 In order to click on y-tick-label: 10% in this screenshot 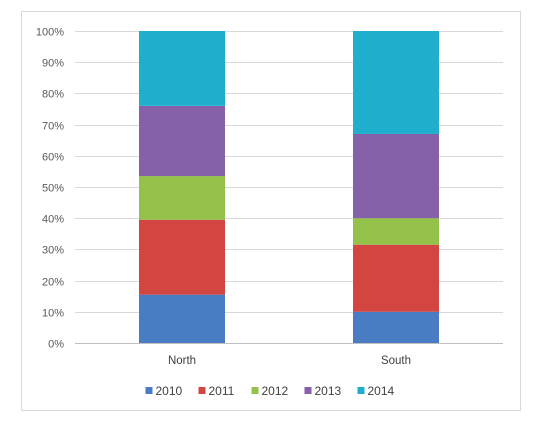, I will do `click(53, 314)`.